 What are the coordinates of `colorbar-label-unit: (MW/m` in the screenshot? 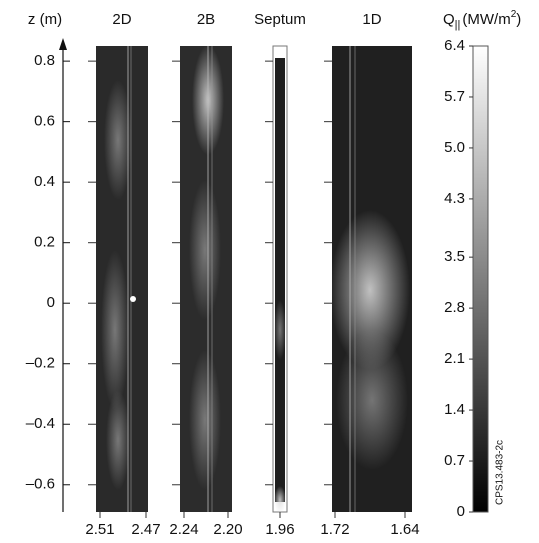 It's located at (486, 19).